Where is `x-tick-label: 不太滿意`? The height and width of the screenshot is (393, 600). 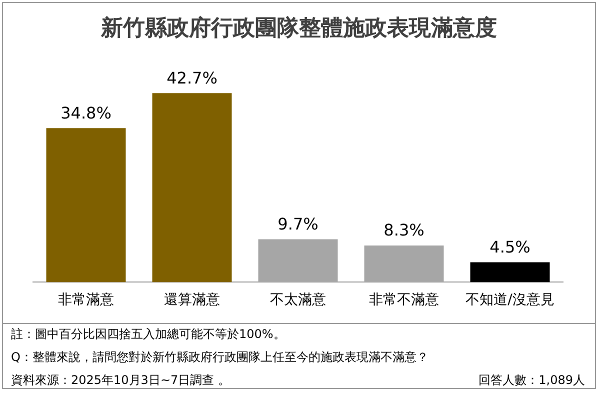
x-tick-label: 不太滿意 is located at coordinates (298, 300).